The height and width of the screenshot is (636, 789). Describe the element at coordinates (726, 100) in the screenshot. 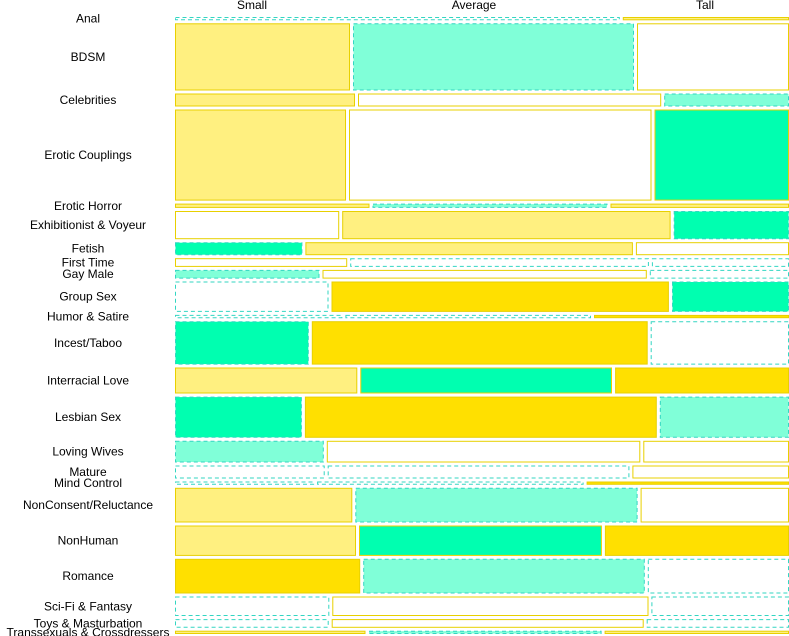

I see `cell-celebrities-tall` at that location.